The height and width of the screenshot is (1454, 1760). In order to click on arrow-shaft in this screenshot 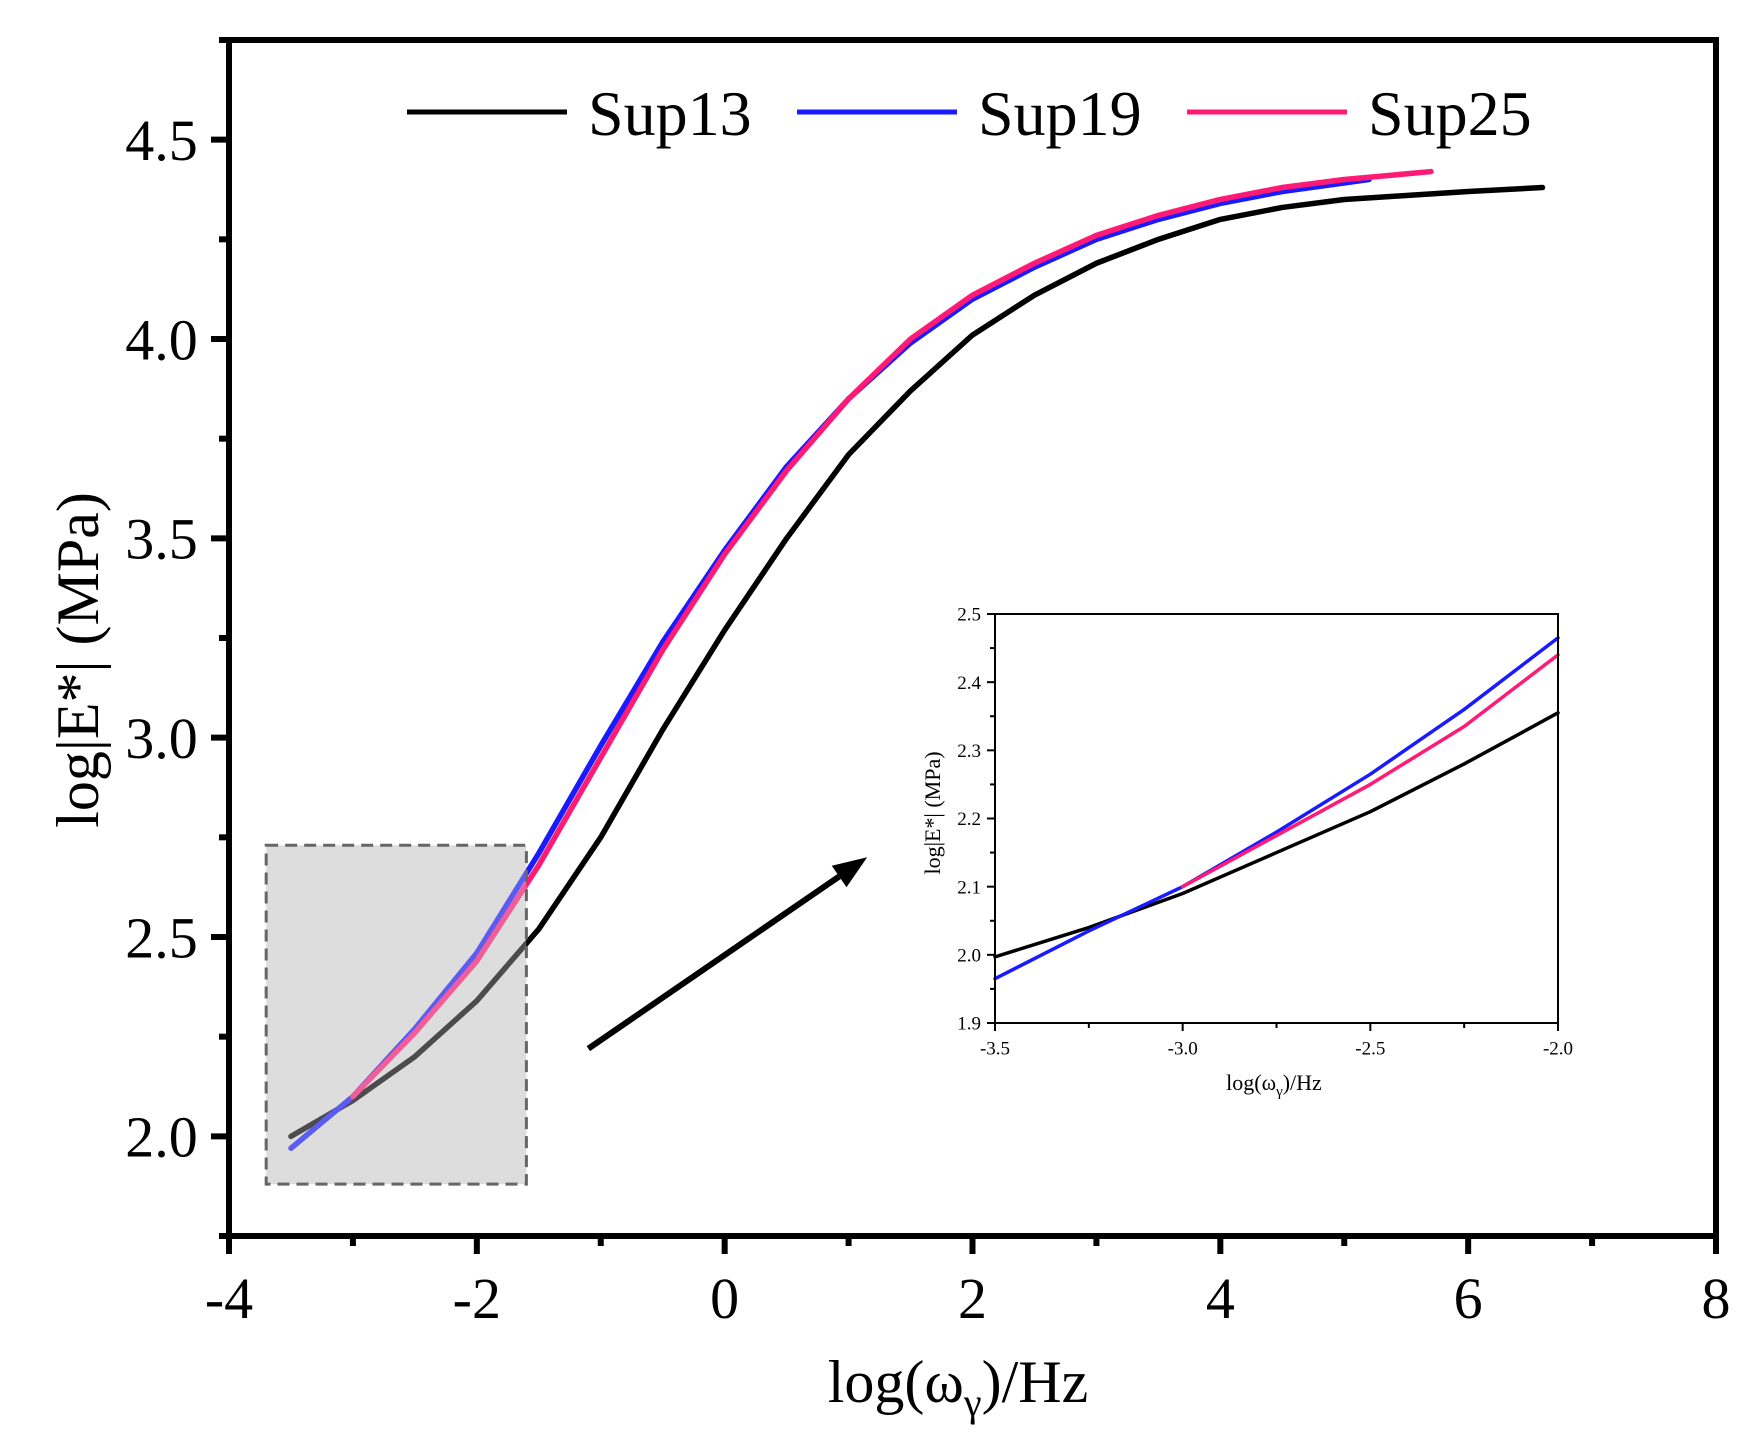, I will do `click(713, 963)`.